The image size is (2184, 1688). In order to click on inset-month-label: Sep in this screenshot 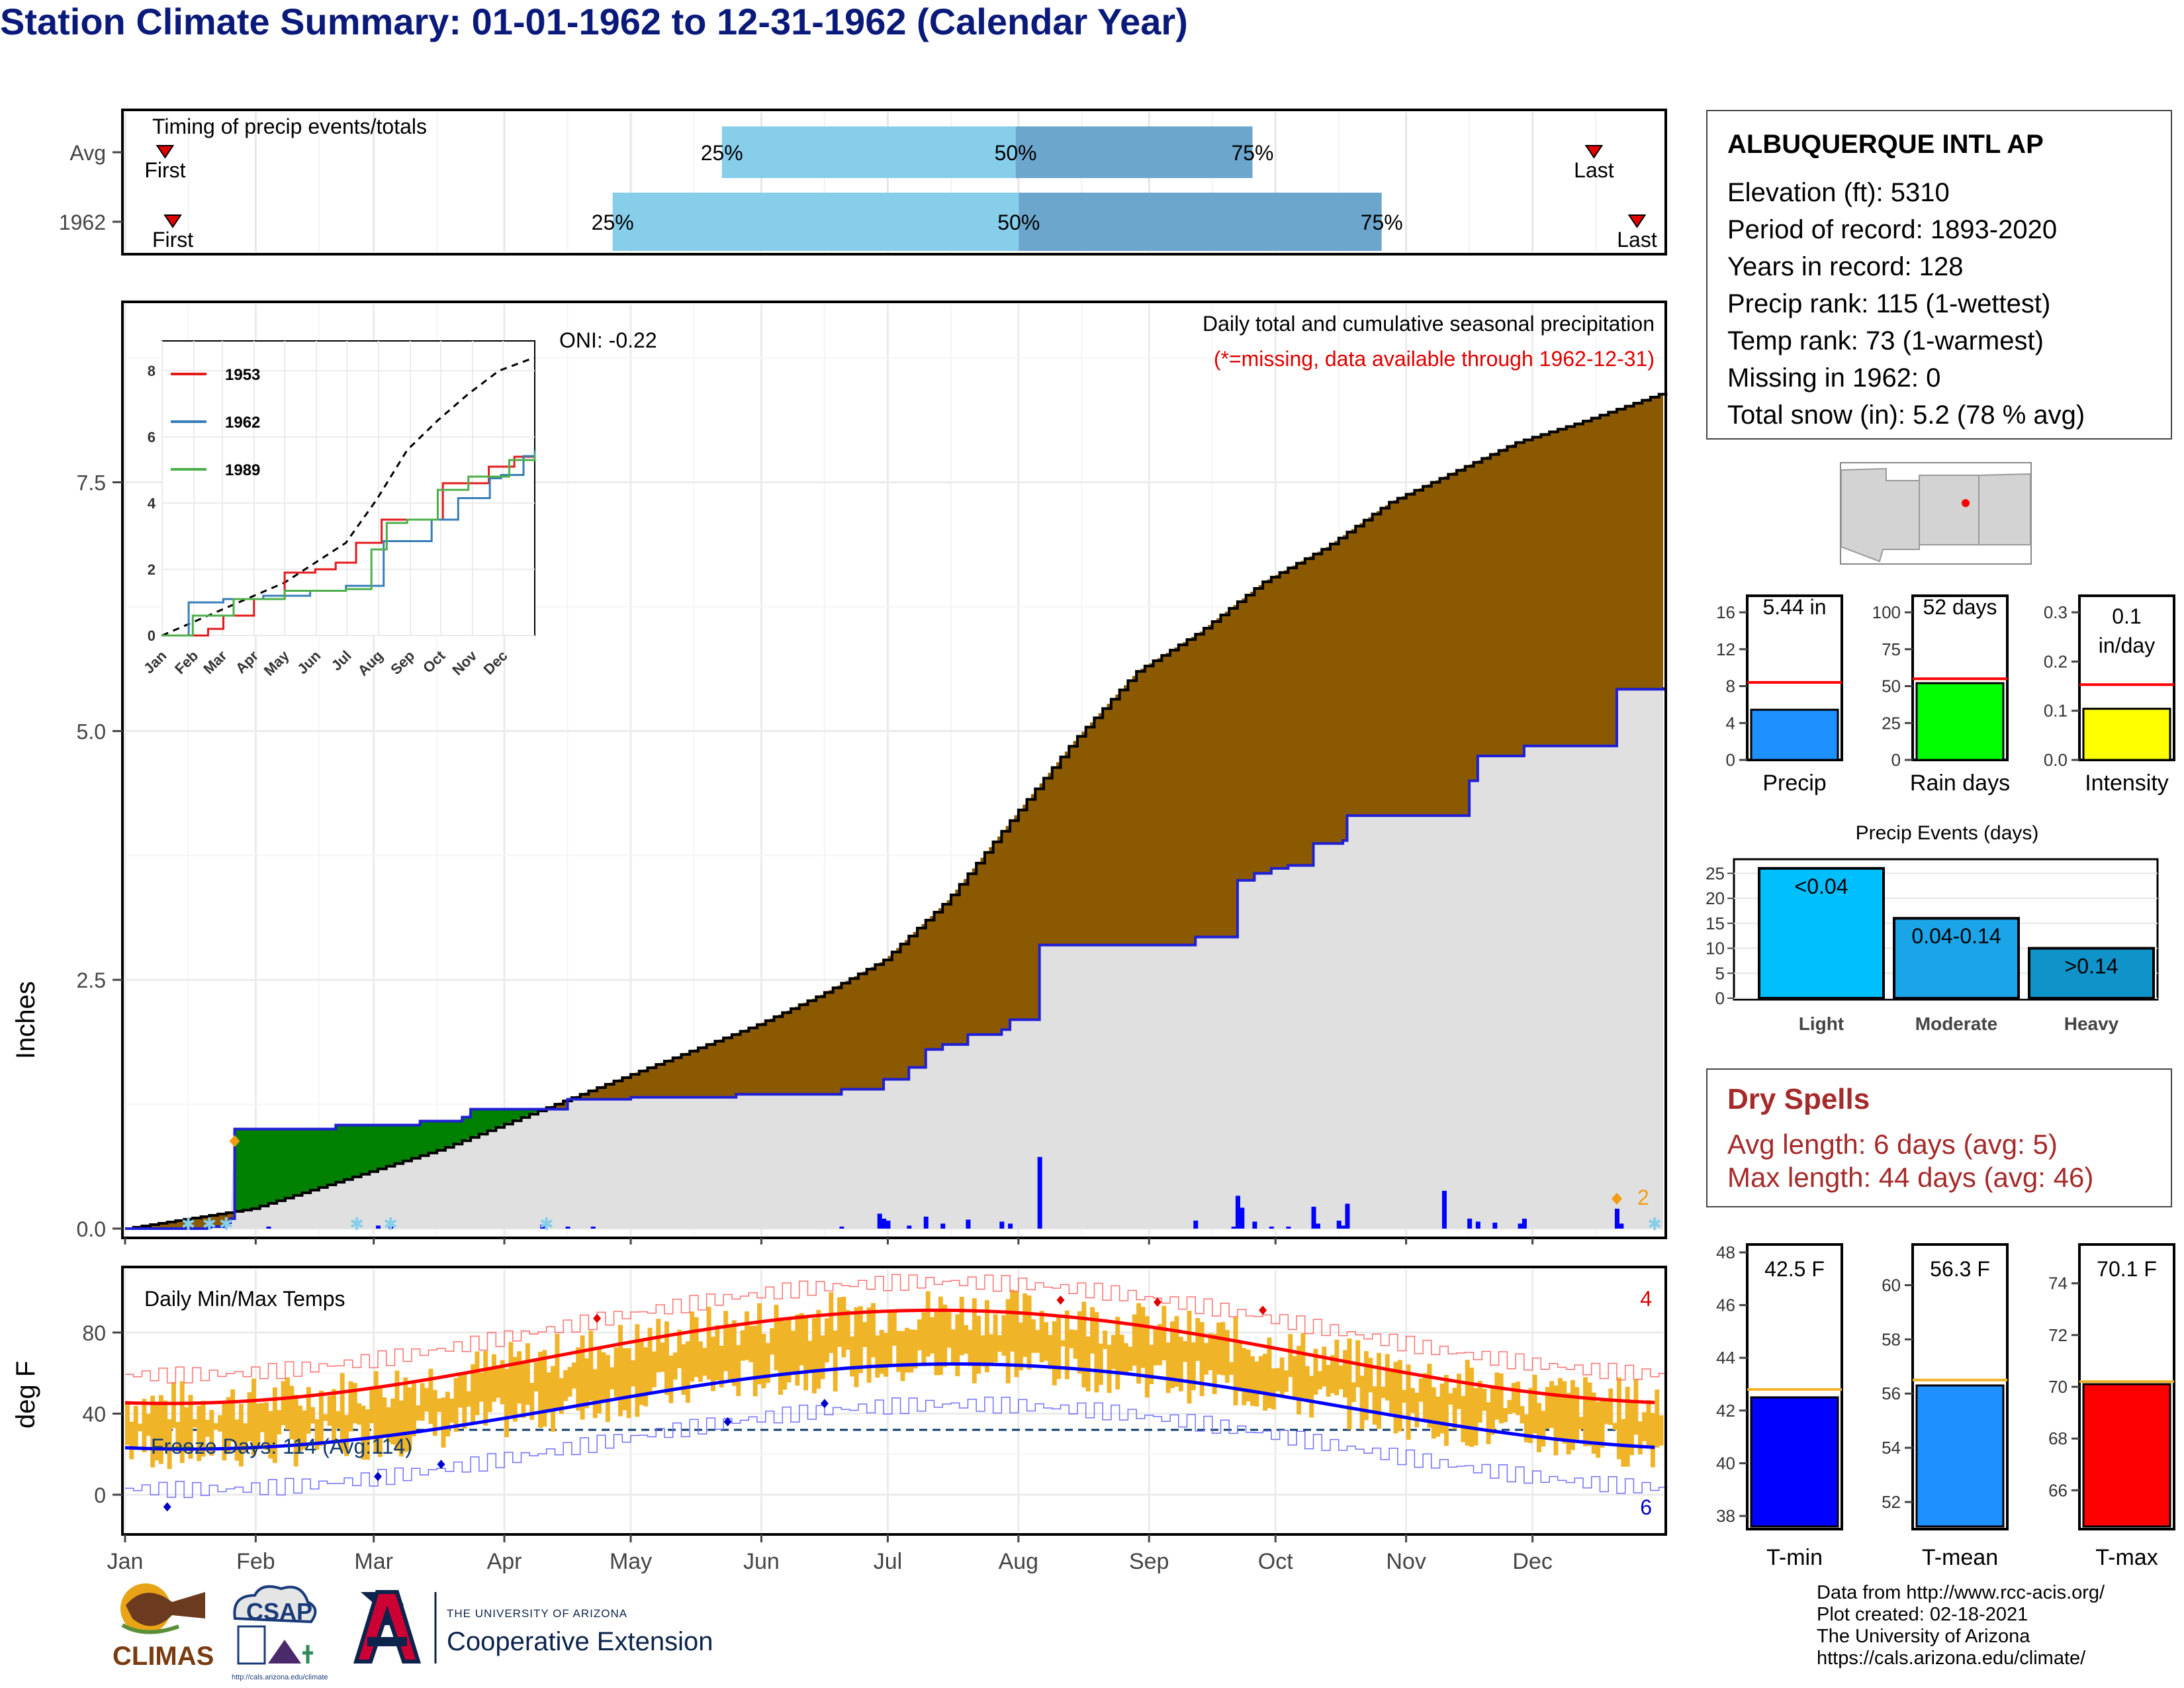, I will do `click(402, 662)`.